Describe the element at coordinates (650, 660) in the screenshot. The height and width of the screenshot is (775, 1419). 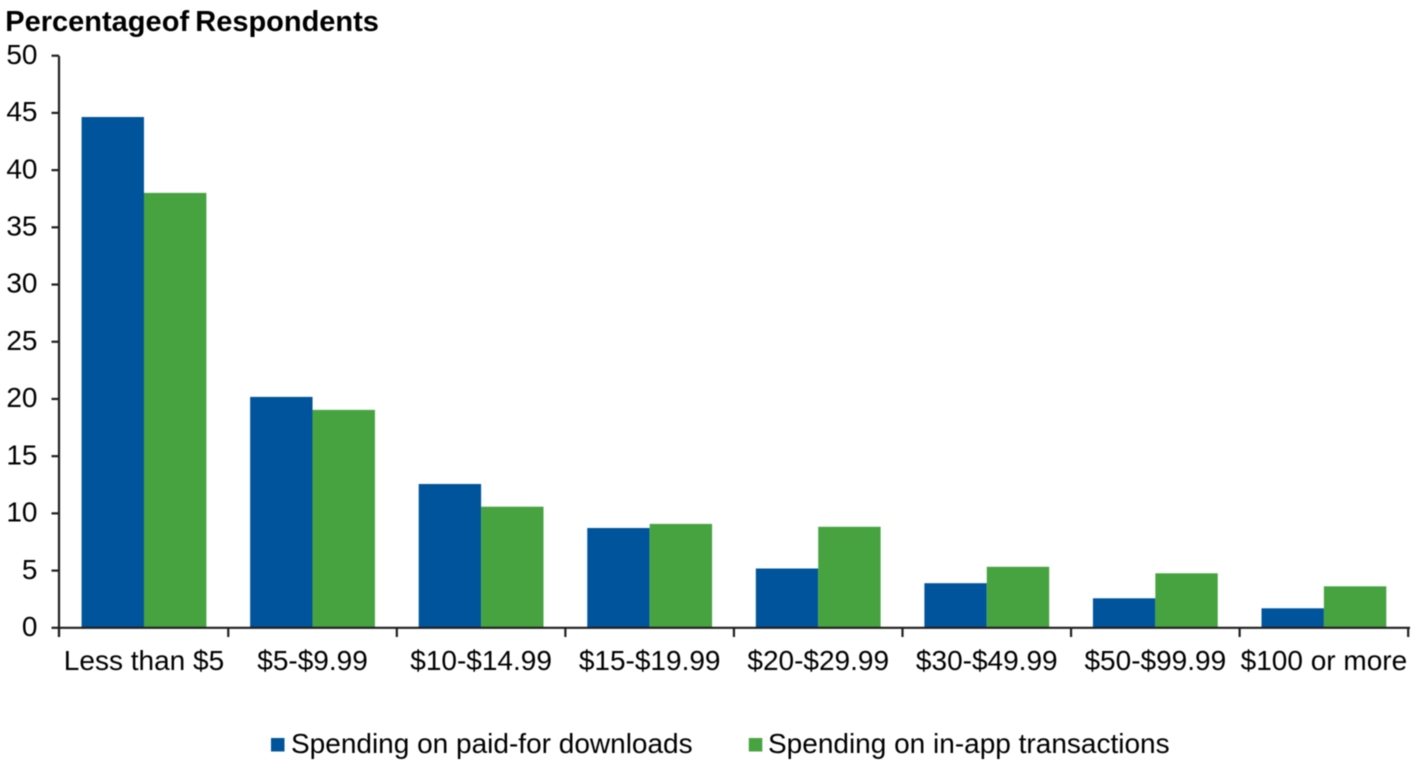
I see `svg-text: $15-$19.99` at that location.